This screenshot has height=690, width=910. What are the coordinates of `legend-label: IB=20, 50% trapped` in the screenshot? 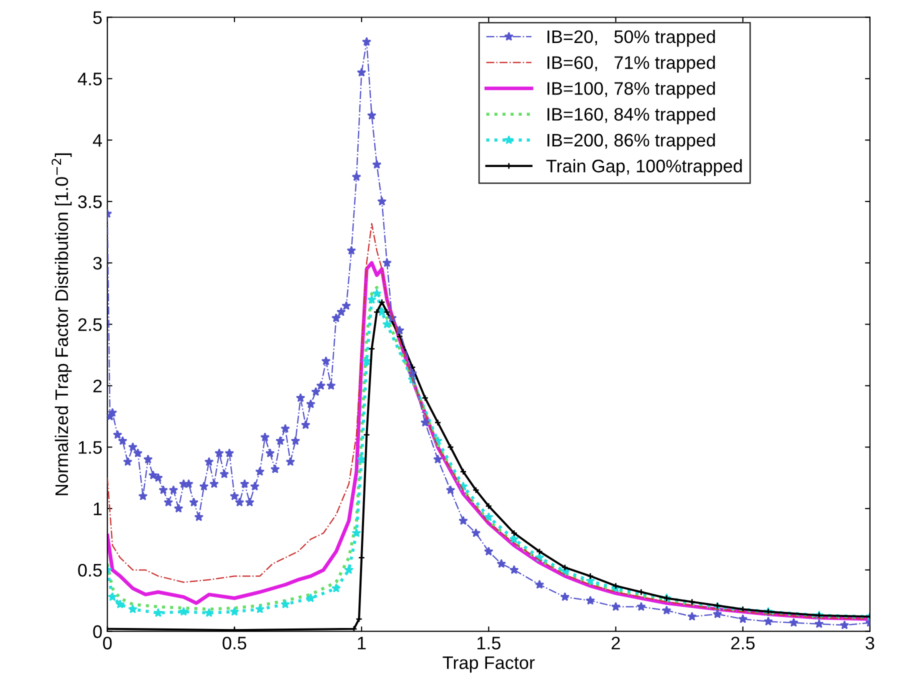 It's located at (631, 38).